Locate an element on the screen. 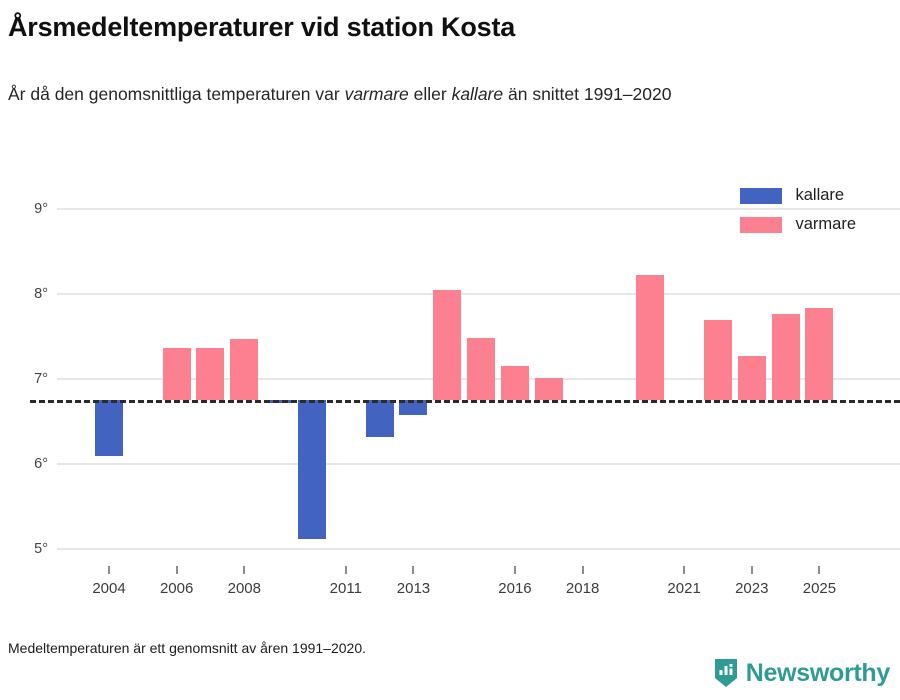 The image size is (900, 700). bar-2020 is located at coordinates (650, 337).